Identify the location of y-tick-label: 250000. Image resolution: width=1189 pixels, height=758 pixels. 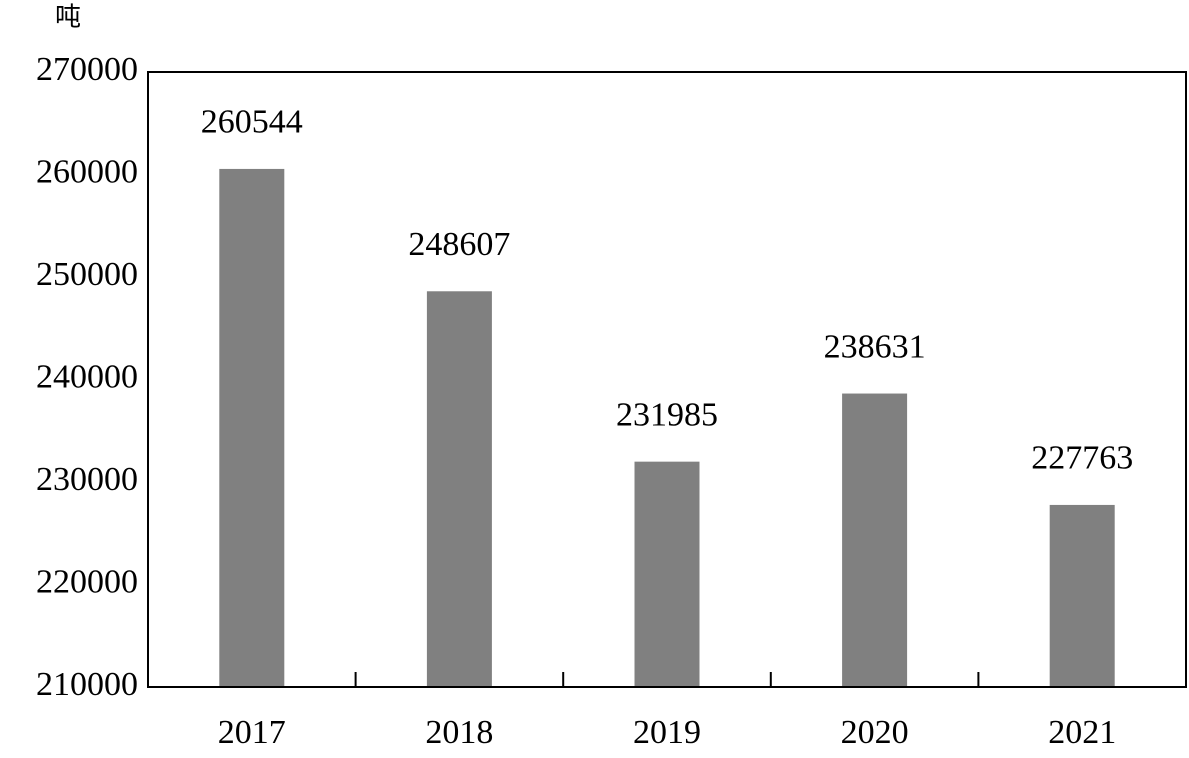
(87, 274).